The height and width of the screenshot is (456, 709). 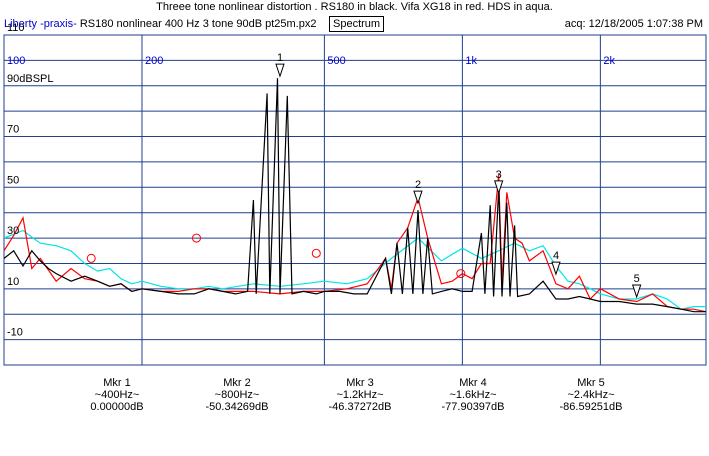 I want to click on marker-3-triangle, so click(x=498, y=187).